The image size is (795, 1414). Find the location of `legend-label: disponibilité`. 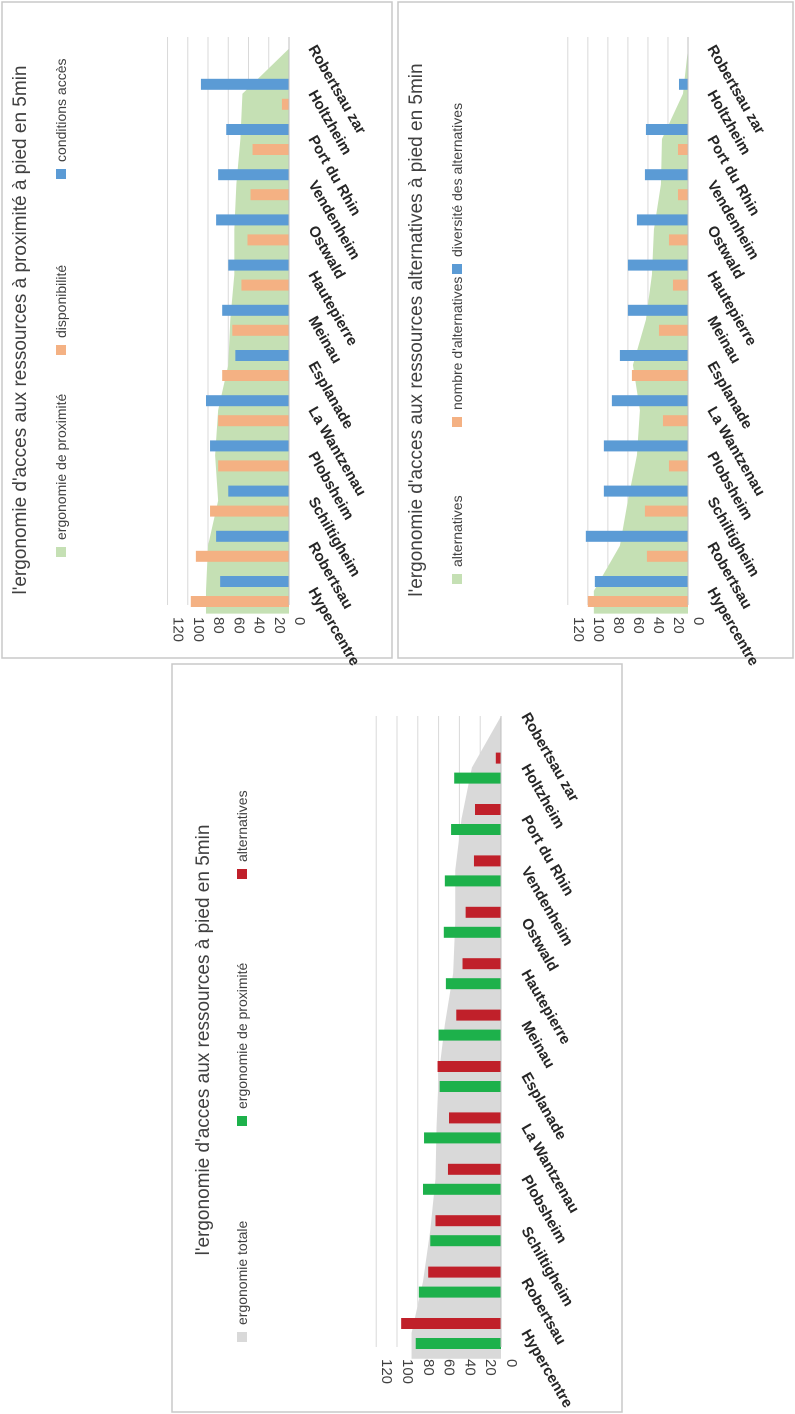

legend-label: disponibilité is located at coordinates (61, 301).